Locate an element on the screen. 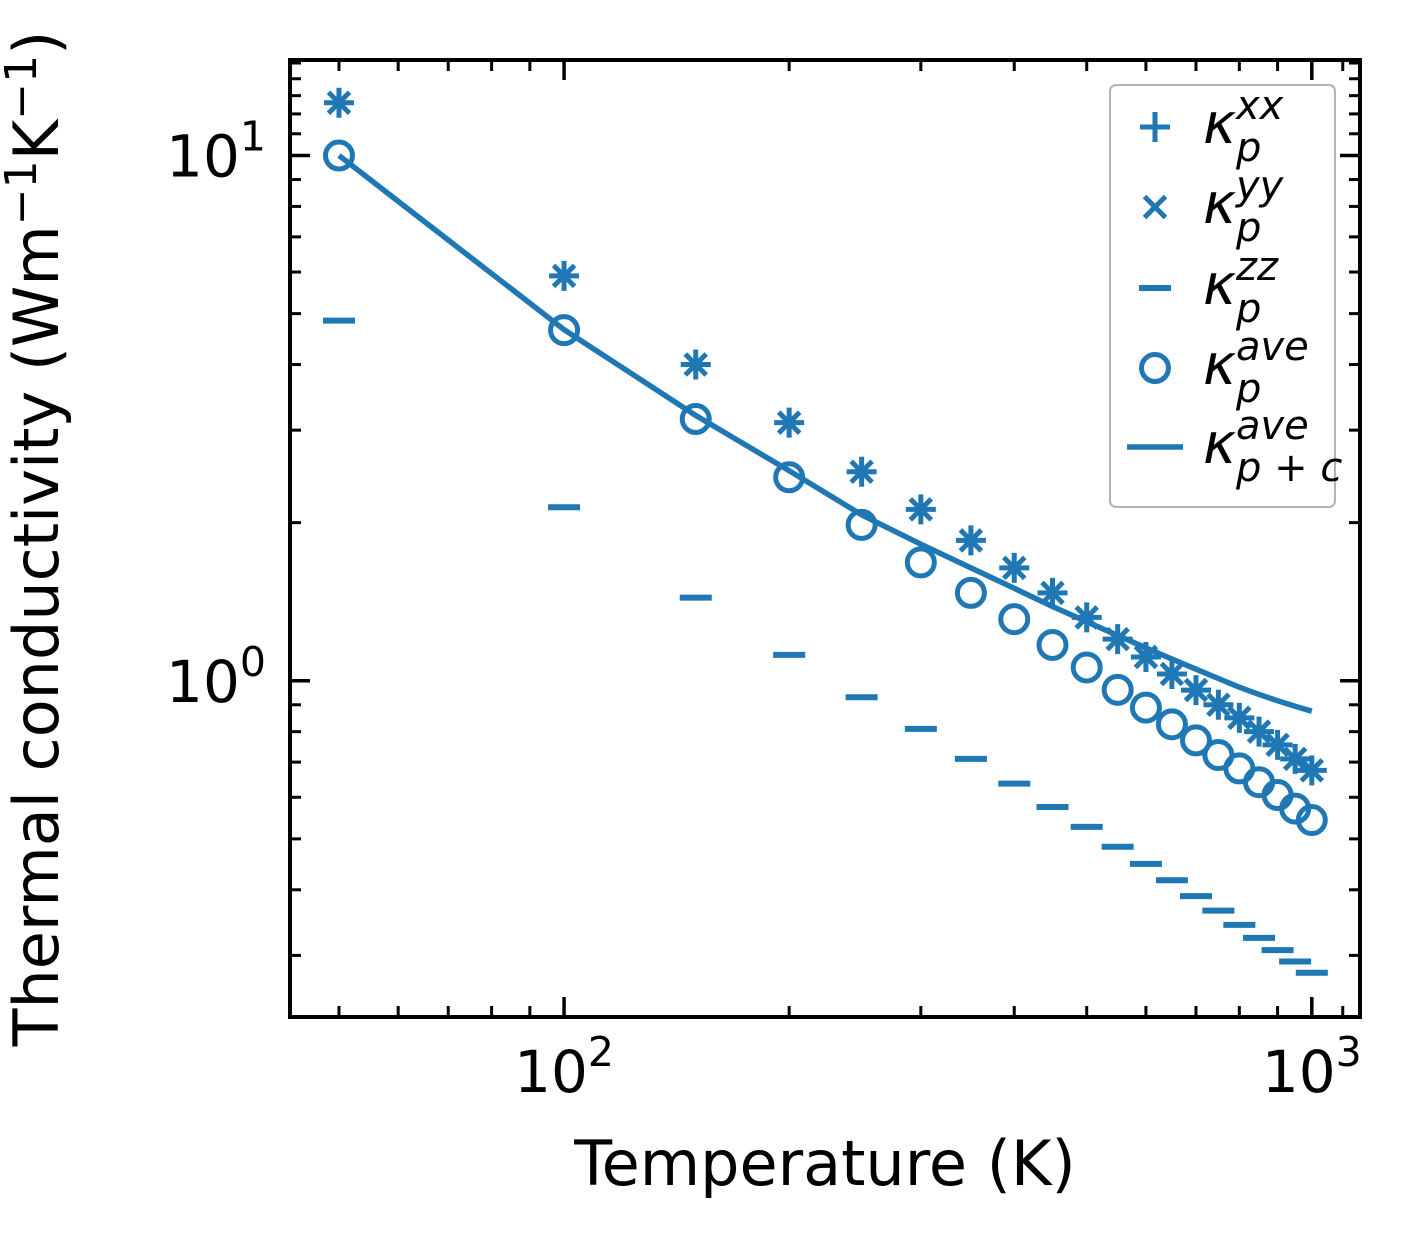 The height and width of the screenshot is (1254, 1421). legend-entry-kappa_p_zz: κzz p is located at coordinates (1209, 288).